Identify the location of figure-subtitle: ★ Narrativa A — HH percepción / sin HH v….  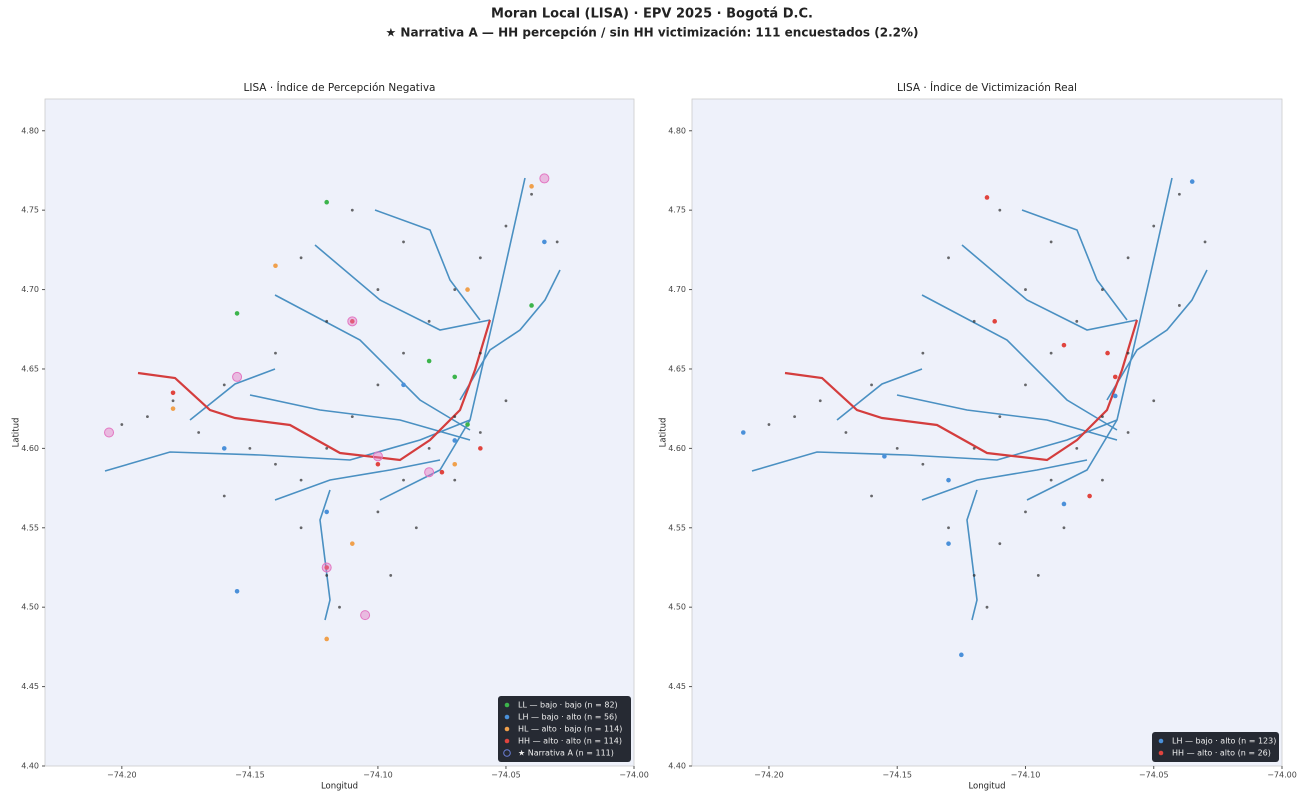
(651, 33).